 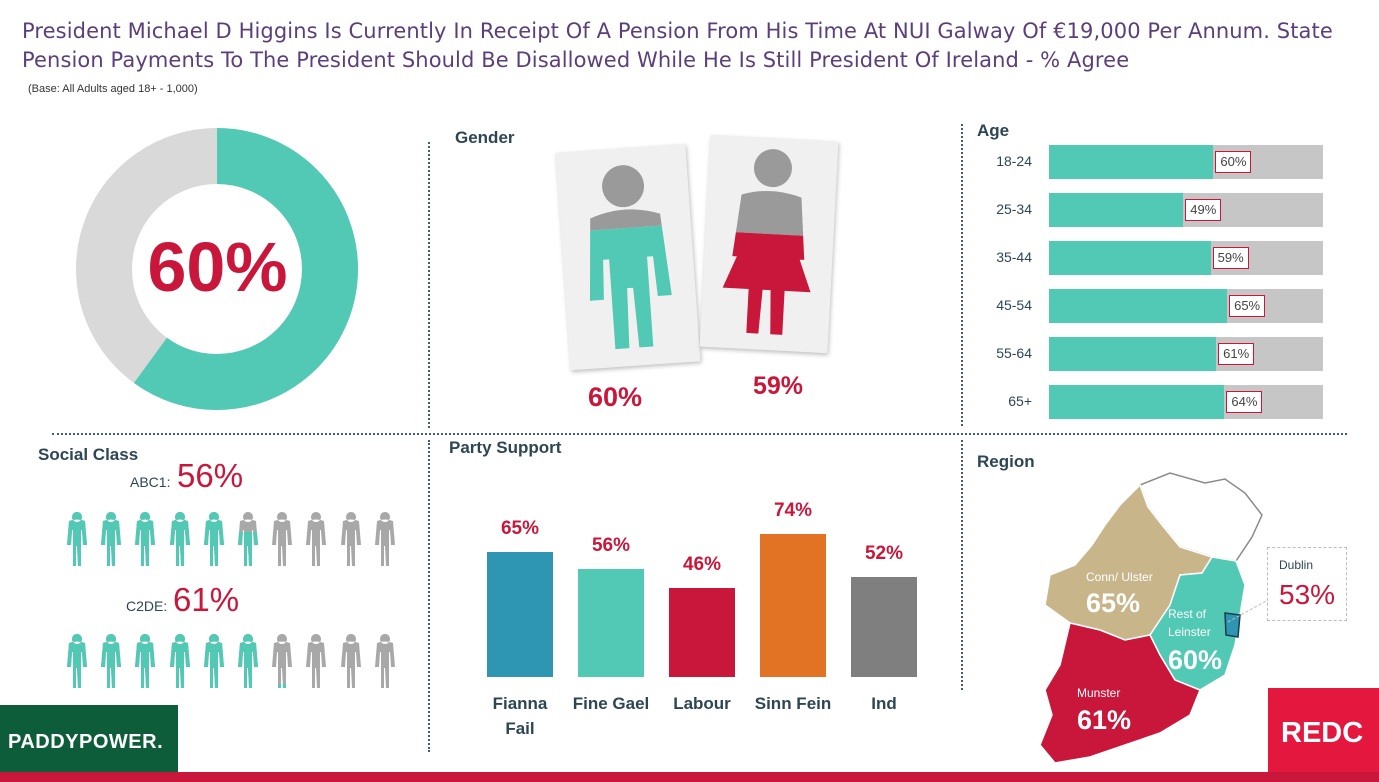 I want to click on party-value-label: 74%, so click(x=793, y=511).